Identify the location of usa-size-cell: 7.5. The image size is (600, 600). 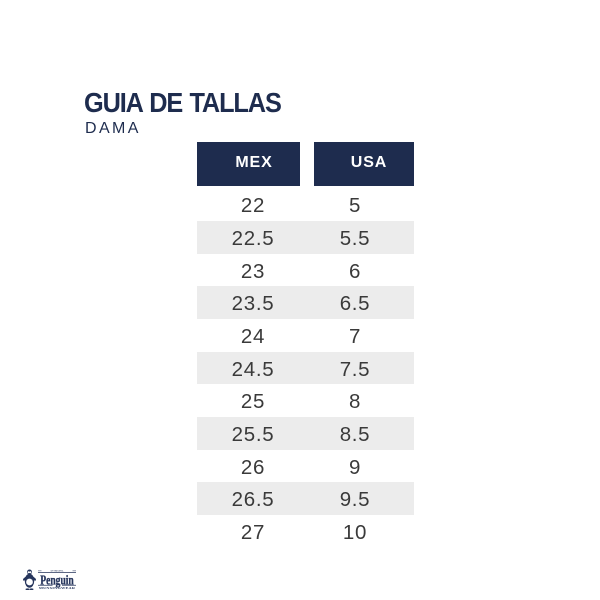
(355, 368).